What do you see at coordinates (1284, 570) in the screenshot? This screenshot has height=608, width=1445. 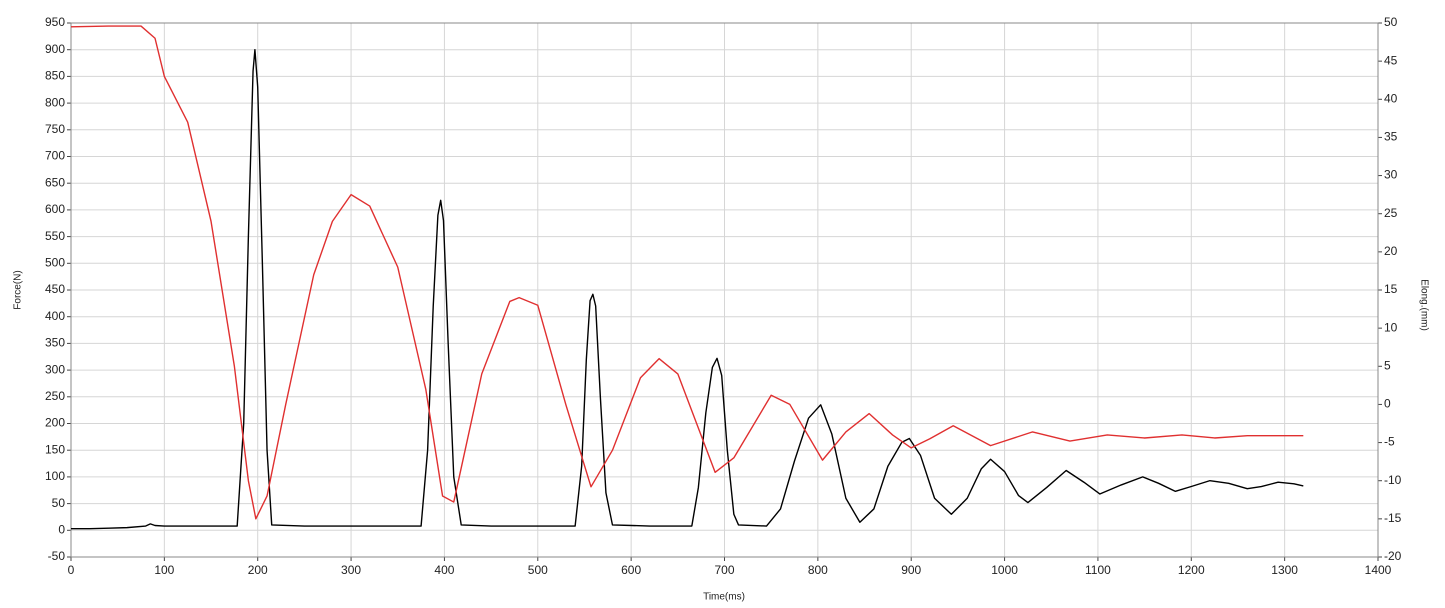 I see `x-tick-label: 1300` at bounding box center [1284, 570].